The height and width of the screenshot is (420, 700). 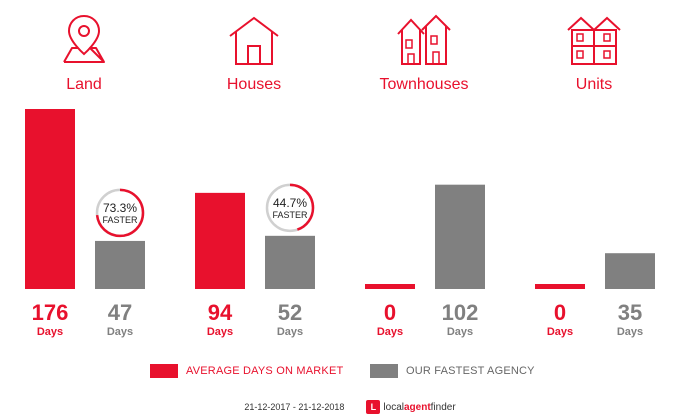 I want to click on faster-ring-progress-houses, so click(x=290, y=208).